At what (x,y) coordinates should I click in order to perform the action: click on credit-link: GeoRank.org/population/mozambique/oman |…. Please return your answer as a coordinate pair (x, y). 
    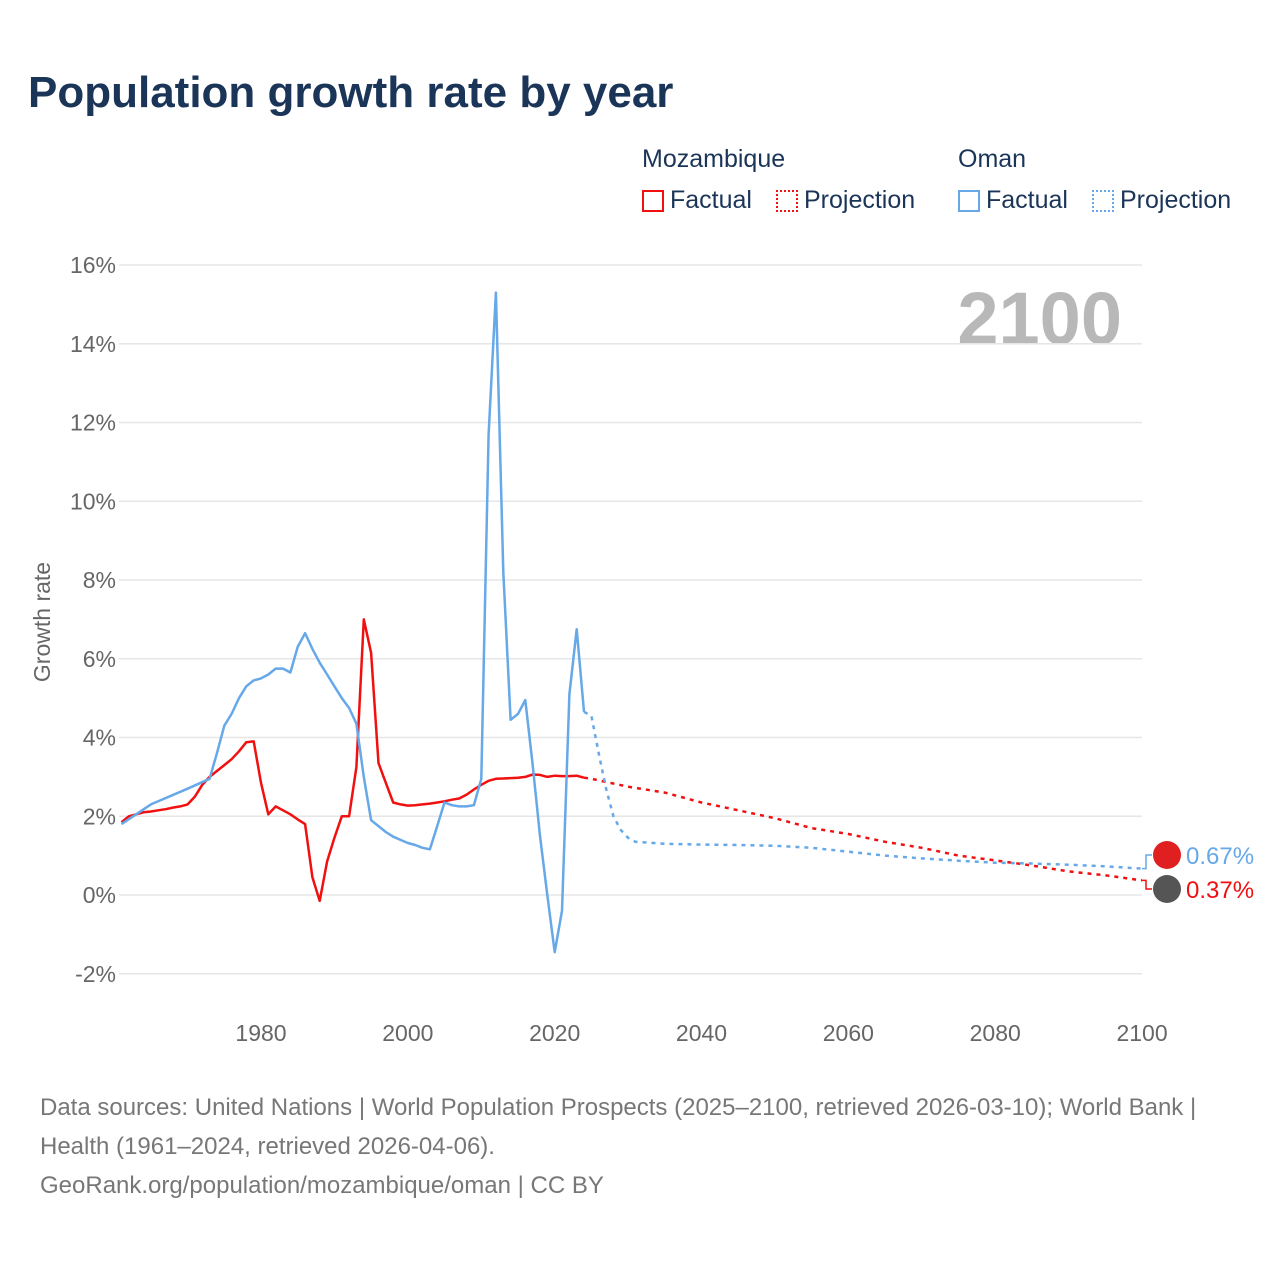
    Looking at the image, I should click on (322, 1185).